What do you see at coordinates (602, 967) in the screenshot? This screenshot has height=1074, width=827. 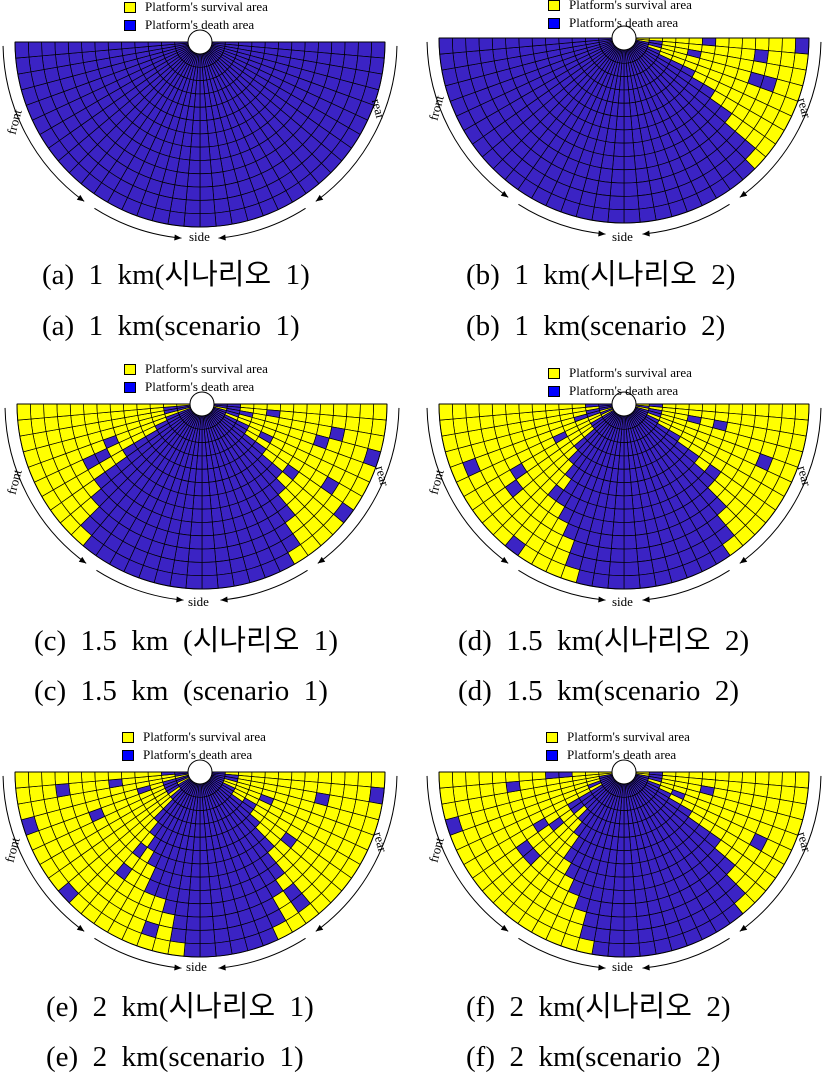 I see `side-arc-left-arrowhead` at bounding box center [602, 967].